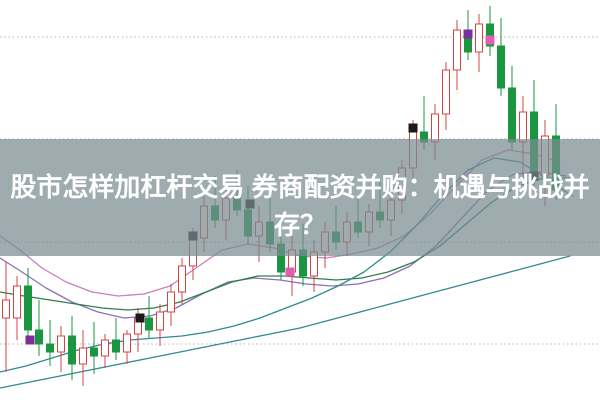  What do you see at coordinates (299, 225) in the screenshot?
I see `page-title-line-2: 存？` at bounding box center [299, 225].